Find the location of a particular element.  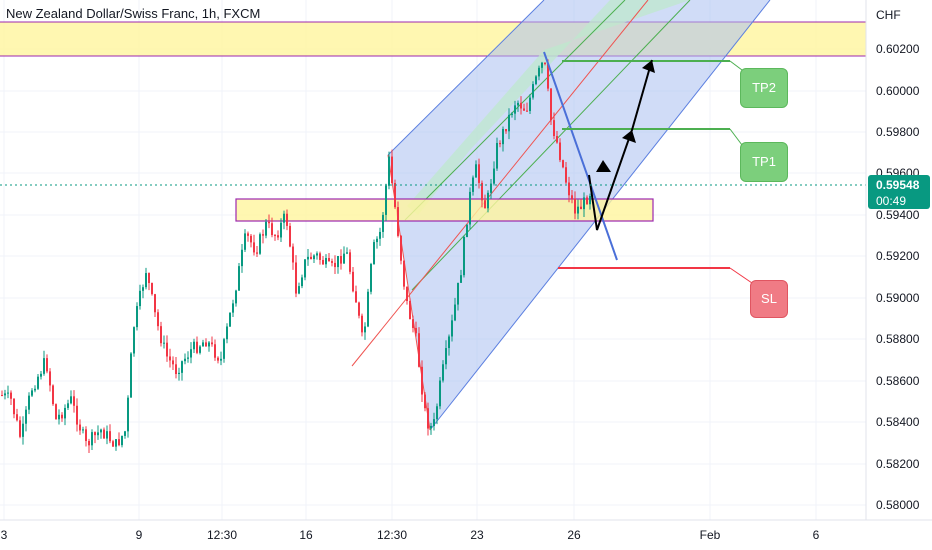

time-tick-label: 23 is located at coordinates (477, 535).